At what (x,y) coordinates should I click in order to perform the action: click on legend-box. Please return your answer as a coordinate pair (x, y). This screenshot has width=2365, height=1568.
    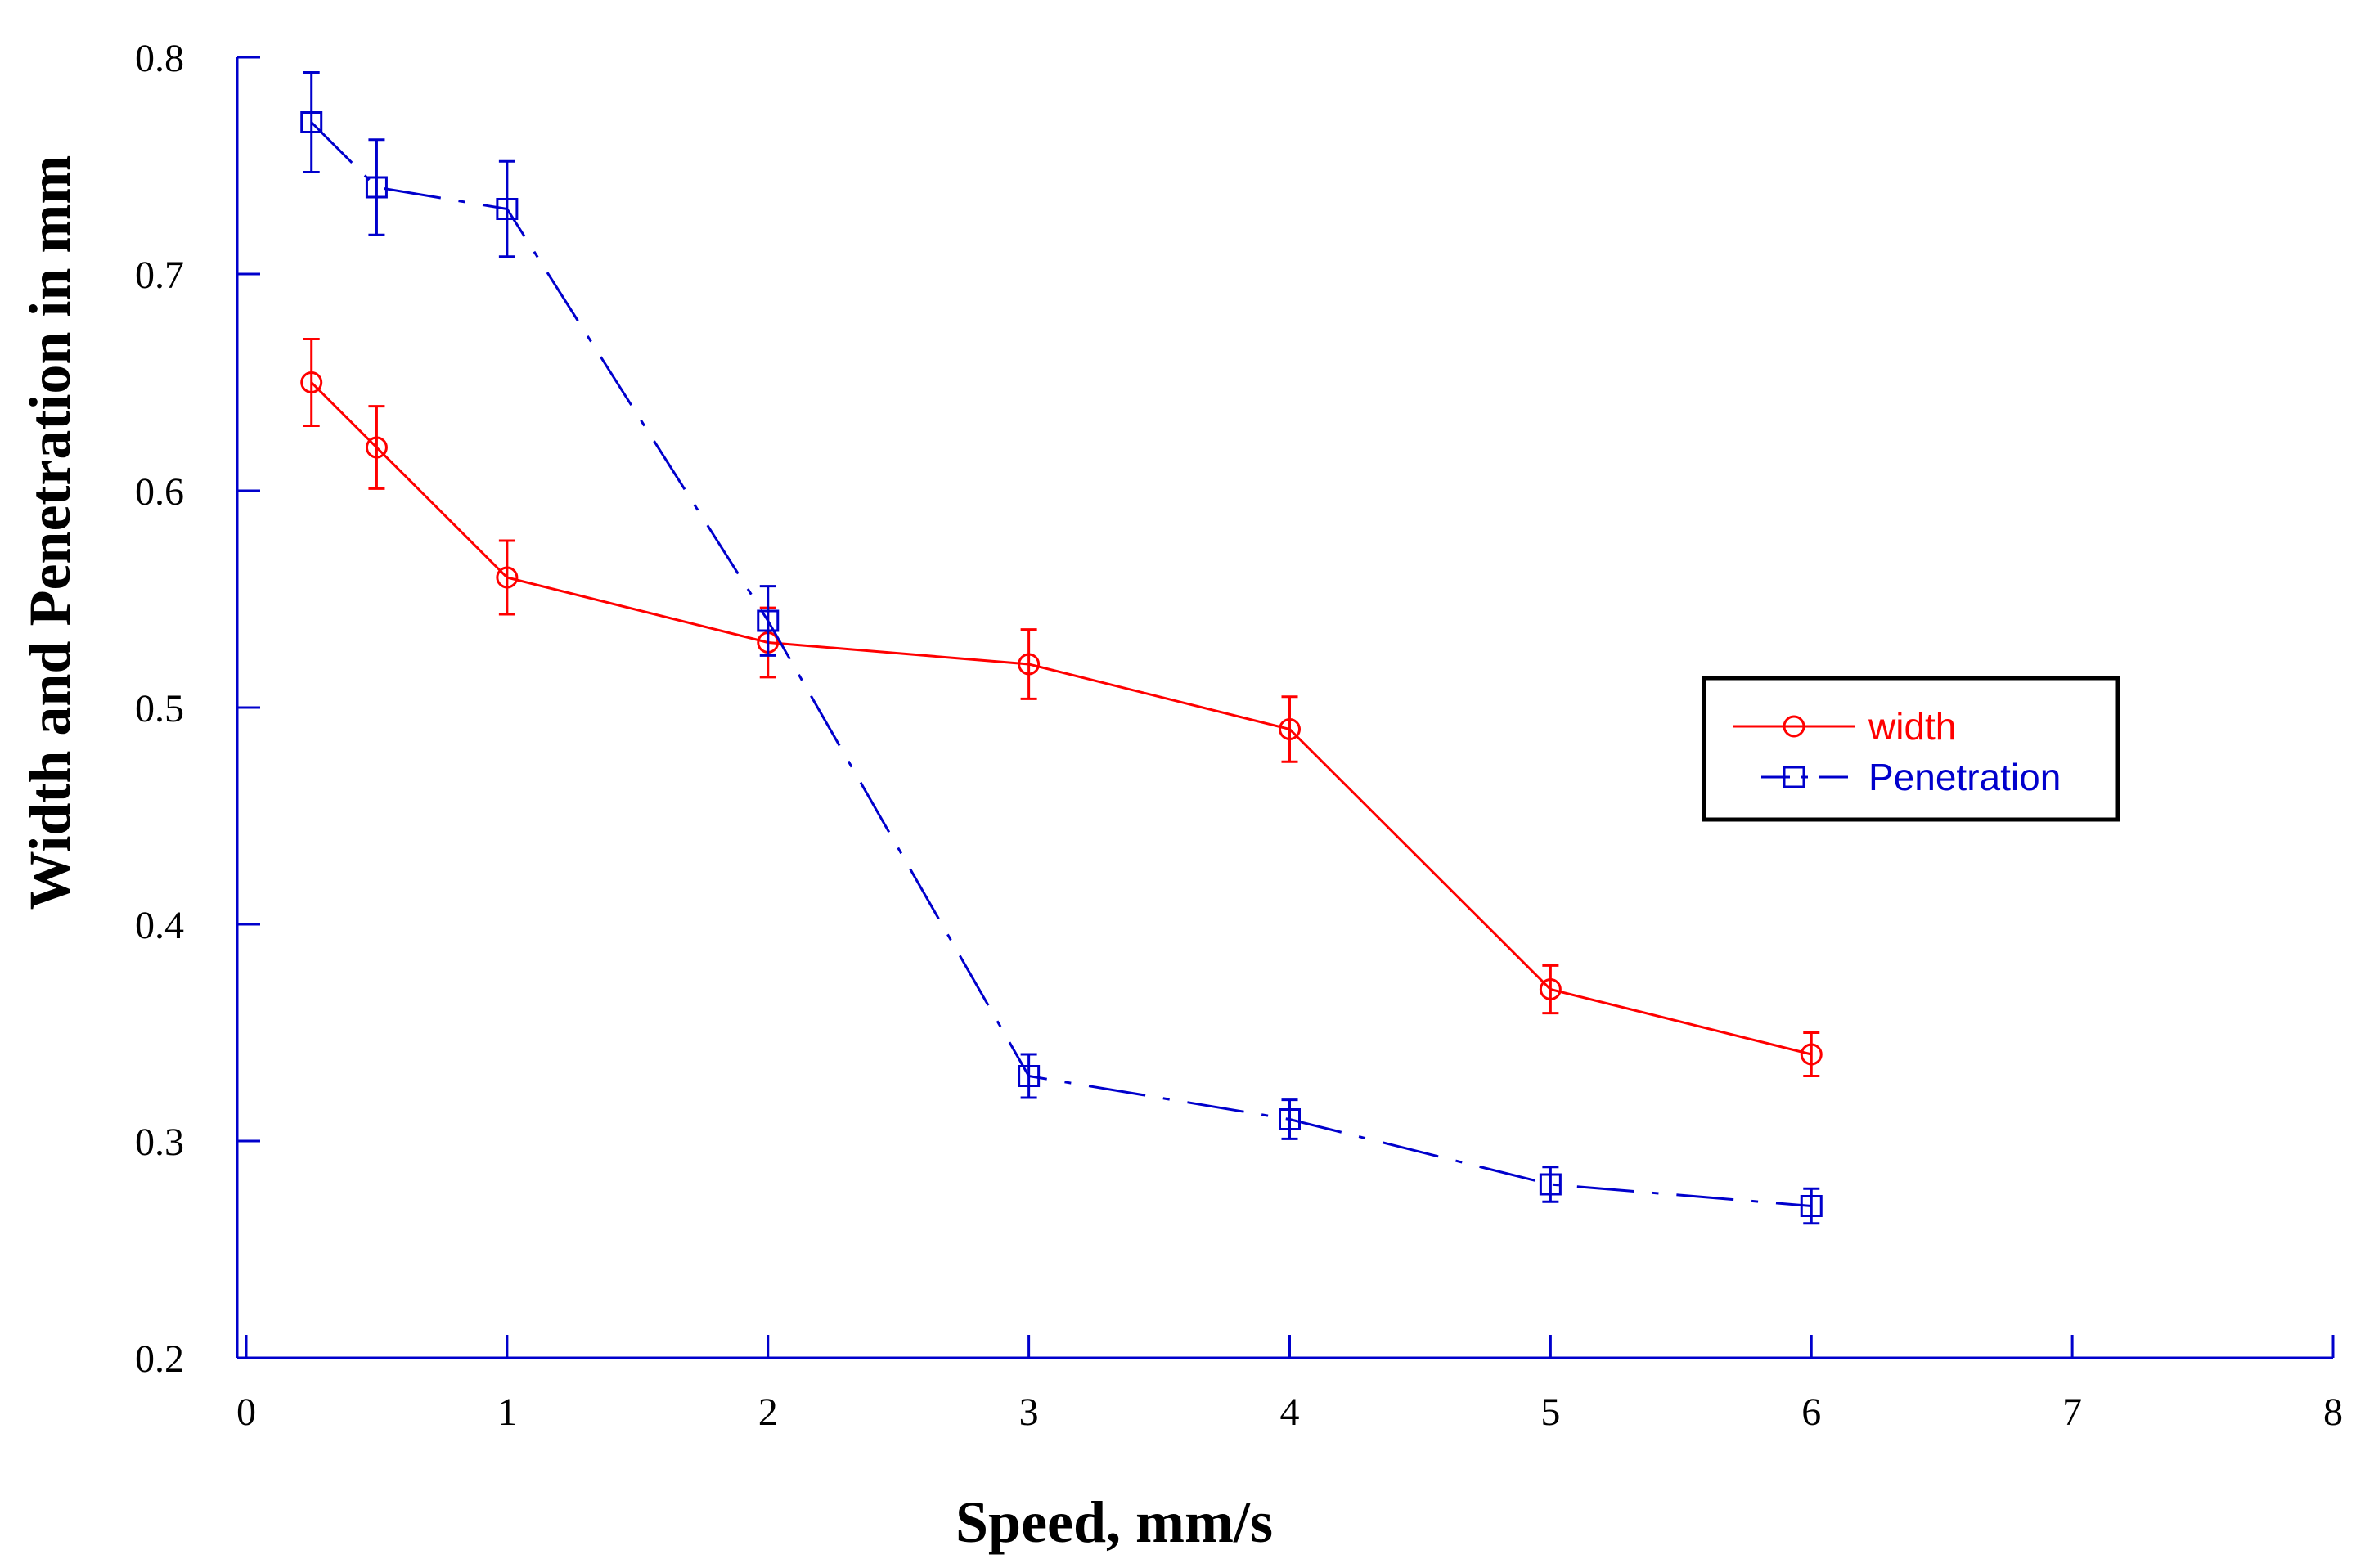
    Looking at the image, I should click on (1911, 749).